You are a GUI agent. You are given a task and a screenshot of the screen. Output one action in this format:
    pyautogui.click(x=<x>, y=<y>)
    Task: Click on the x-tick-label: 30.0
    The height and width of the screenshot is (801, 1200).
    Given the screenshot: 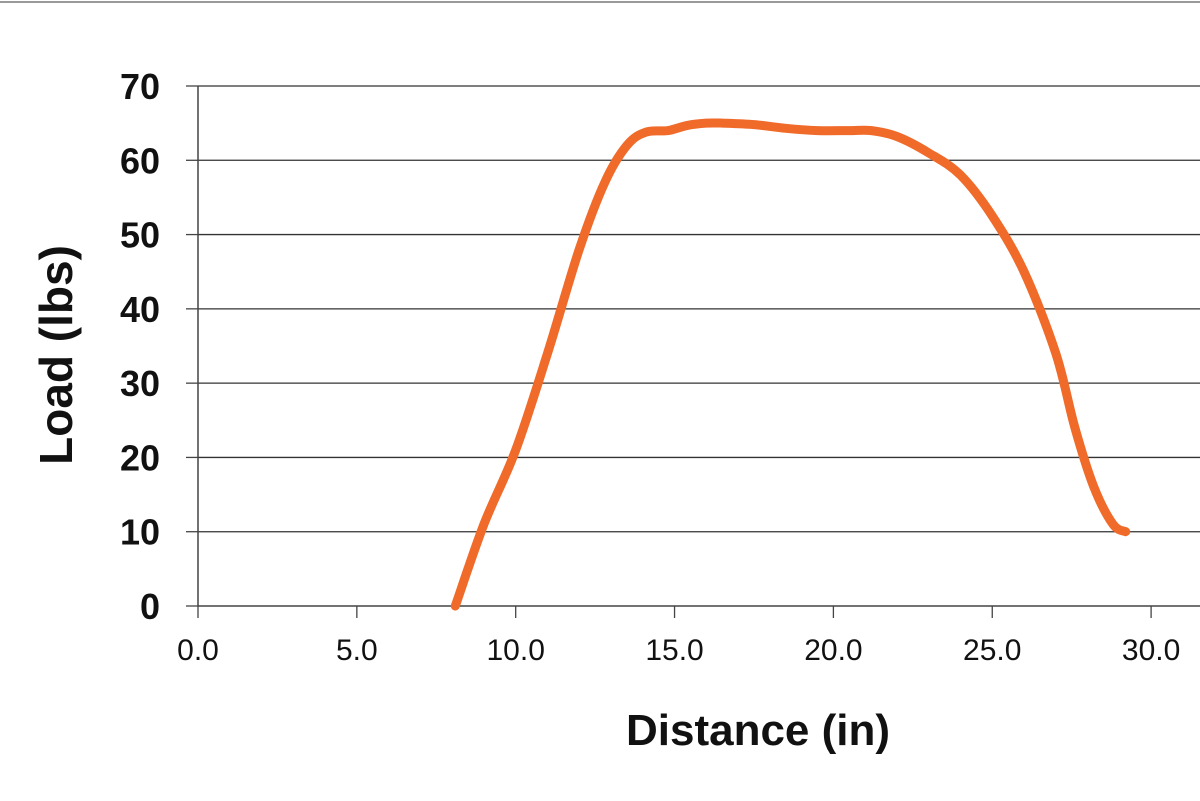 What is the action you would take?
    pyautogui.click(x=1151, y=650)
    